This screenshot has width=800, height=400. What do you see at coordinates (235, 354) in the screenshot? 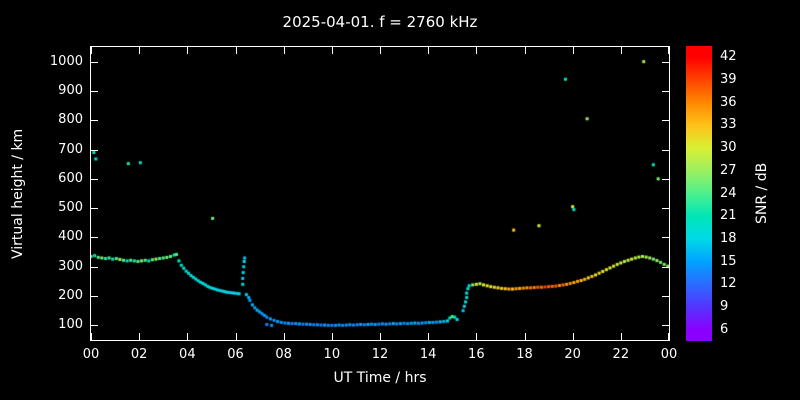
I see `x-tick-label: 06` at bounding box center [235, 354].